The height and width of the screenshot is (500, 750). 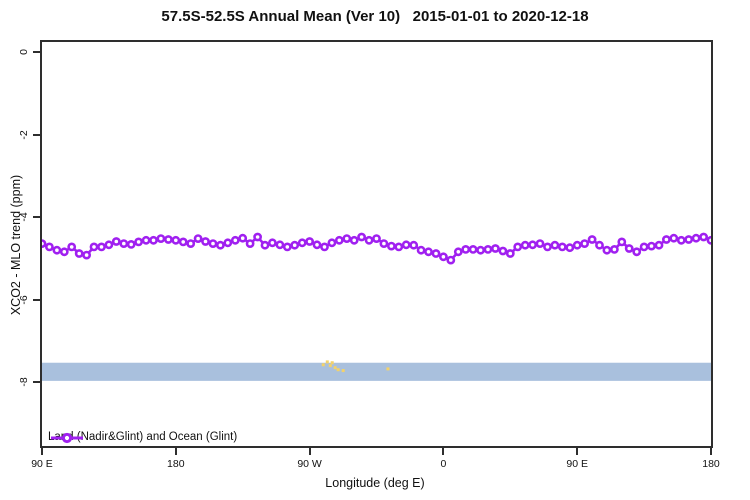 What do you see at coordinates (67, 438) in the screenshot?
I see `legend-marker-line-icon` at bounding box center [67, 438].